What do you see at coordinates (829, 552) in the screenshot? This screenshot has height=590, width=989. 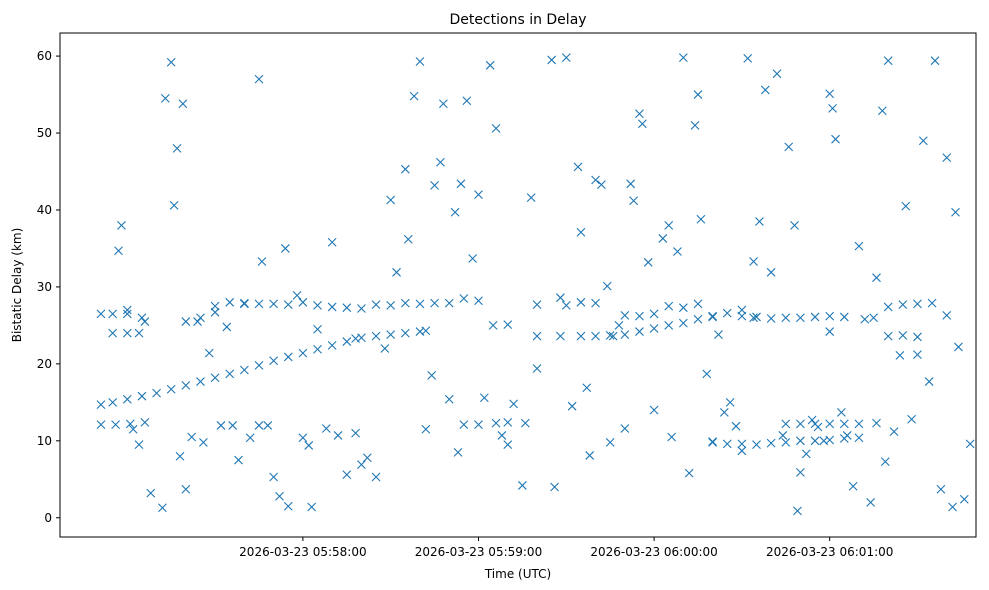 I see `x-tick-label: 2026-03-23 06:01:00` at bounding box center [829, 552].